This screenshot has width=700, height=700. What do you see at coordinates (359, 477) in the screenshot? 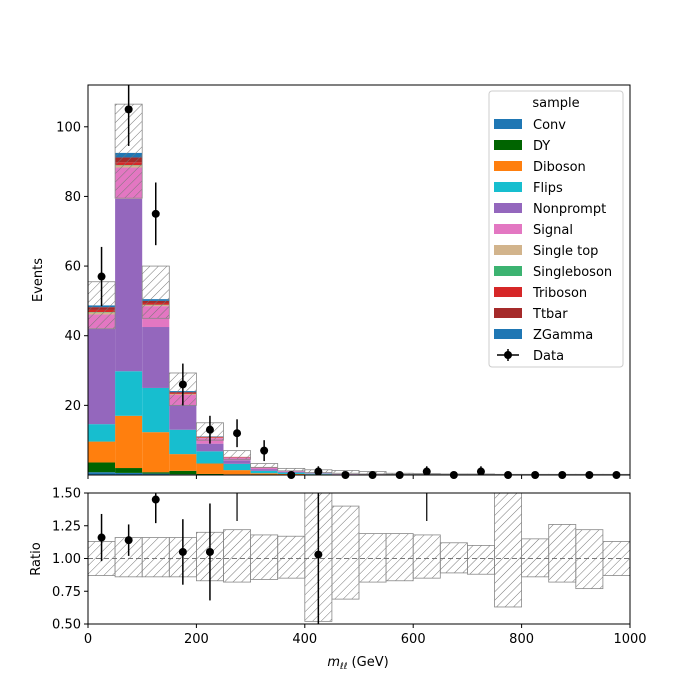
I see `main-x-ticks` at bounding box center [359, 477].